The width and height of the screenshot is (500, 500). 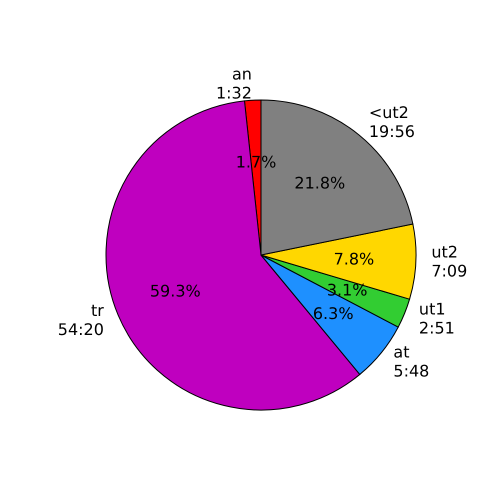 What do you see at coordinates (436, 318) in the screenshot?
I see `slice-label: ut1 2:51` at bounding box center [436, 318].